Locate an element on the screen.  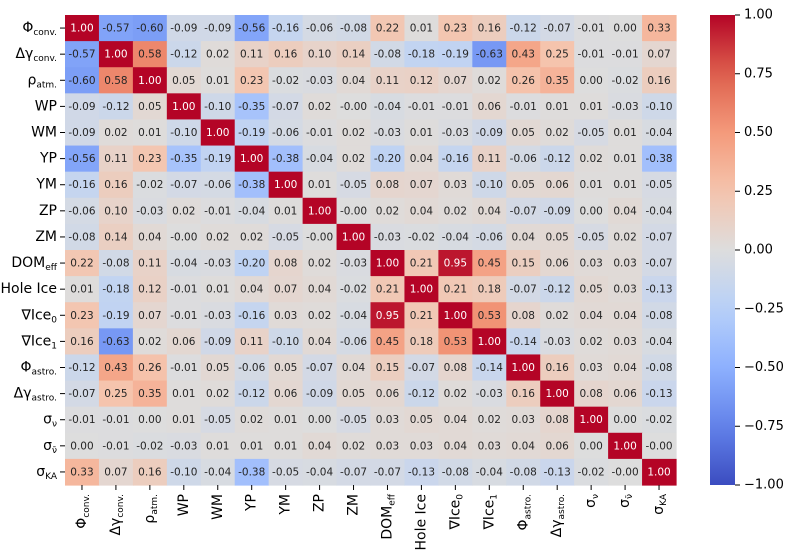
cell-value-label: -0.57 is located at coordinates (115, 29).